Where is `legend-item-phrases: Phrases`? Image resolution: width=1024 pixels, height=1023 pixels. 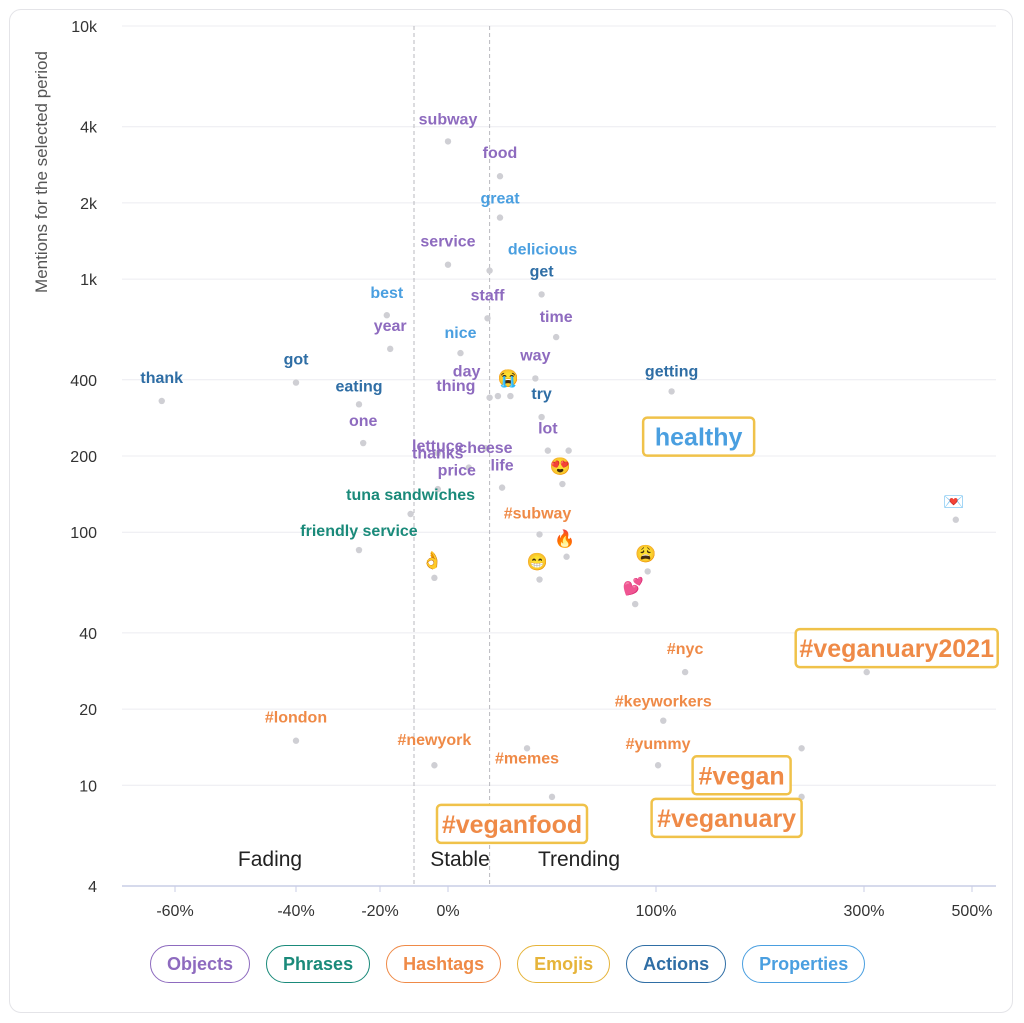
legend-item-phrases: Phrases is located at coordinates (318, 964).